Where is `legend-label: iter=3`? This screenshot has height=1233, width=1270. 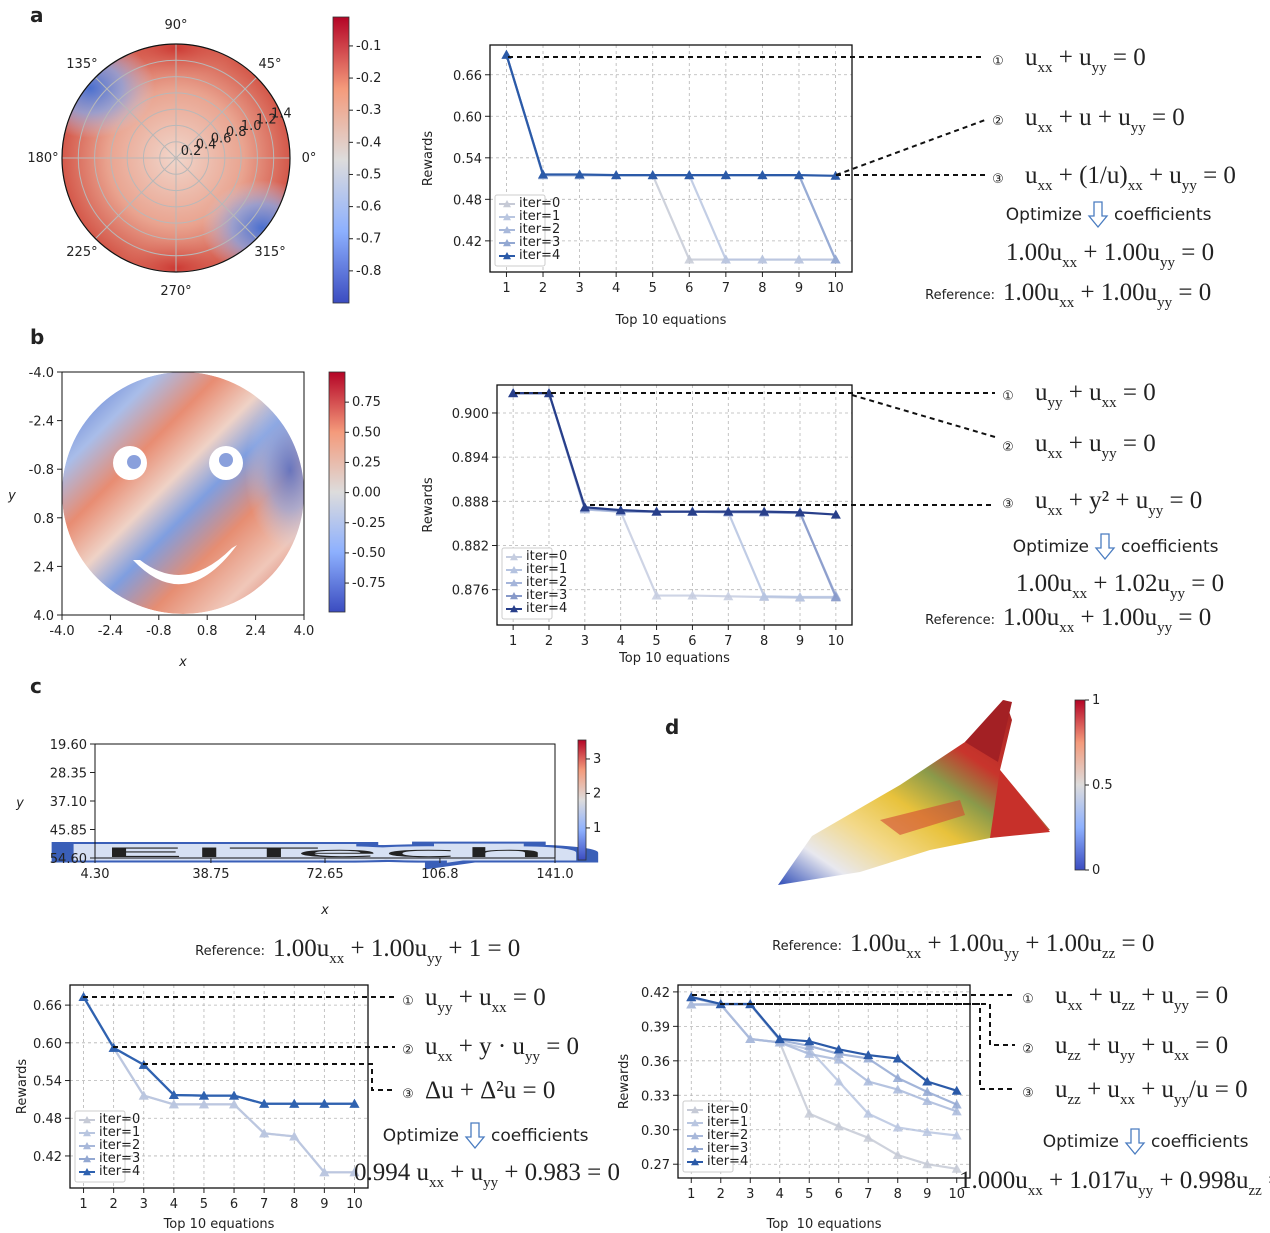 legend-label: iter=3 is located at coordinates (119, 1158).